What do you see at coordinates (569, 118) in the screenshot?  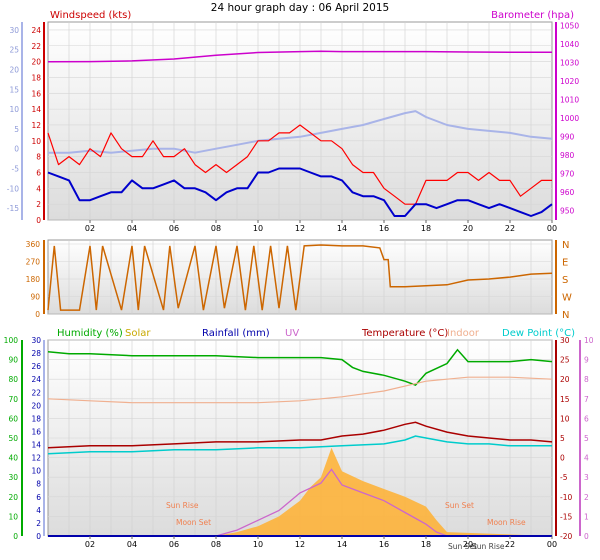 I see `barometer-tick-label: 1000` at bounding box center [569, 118].